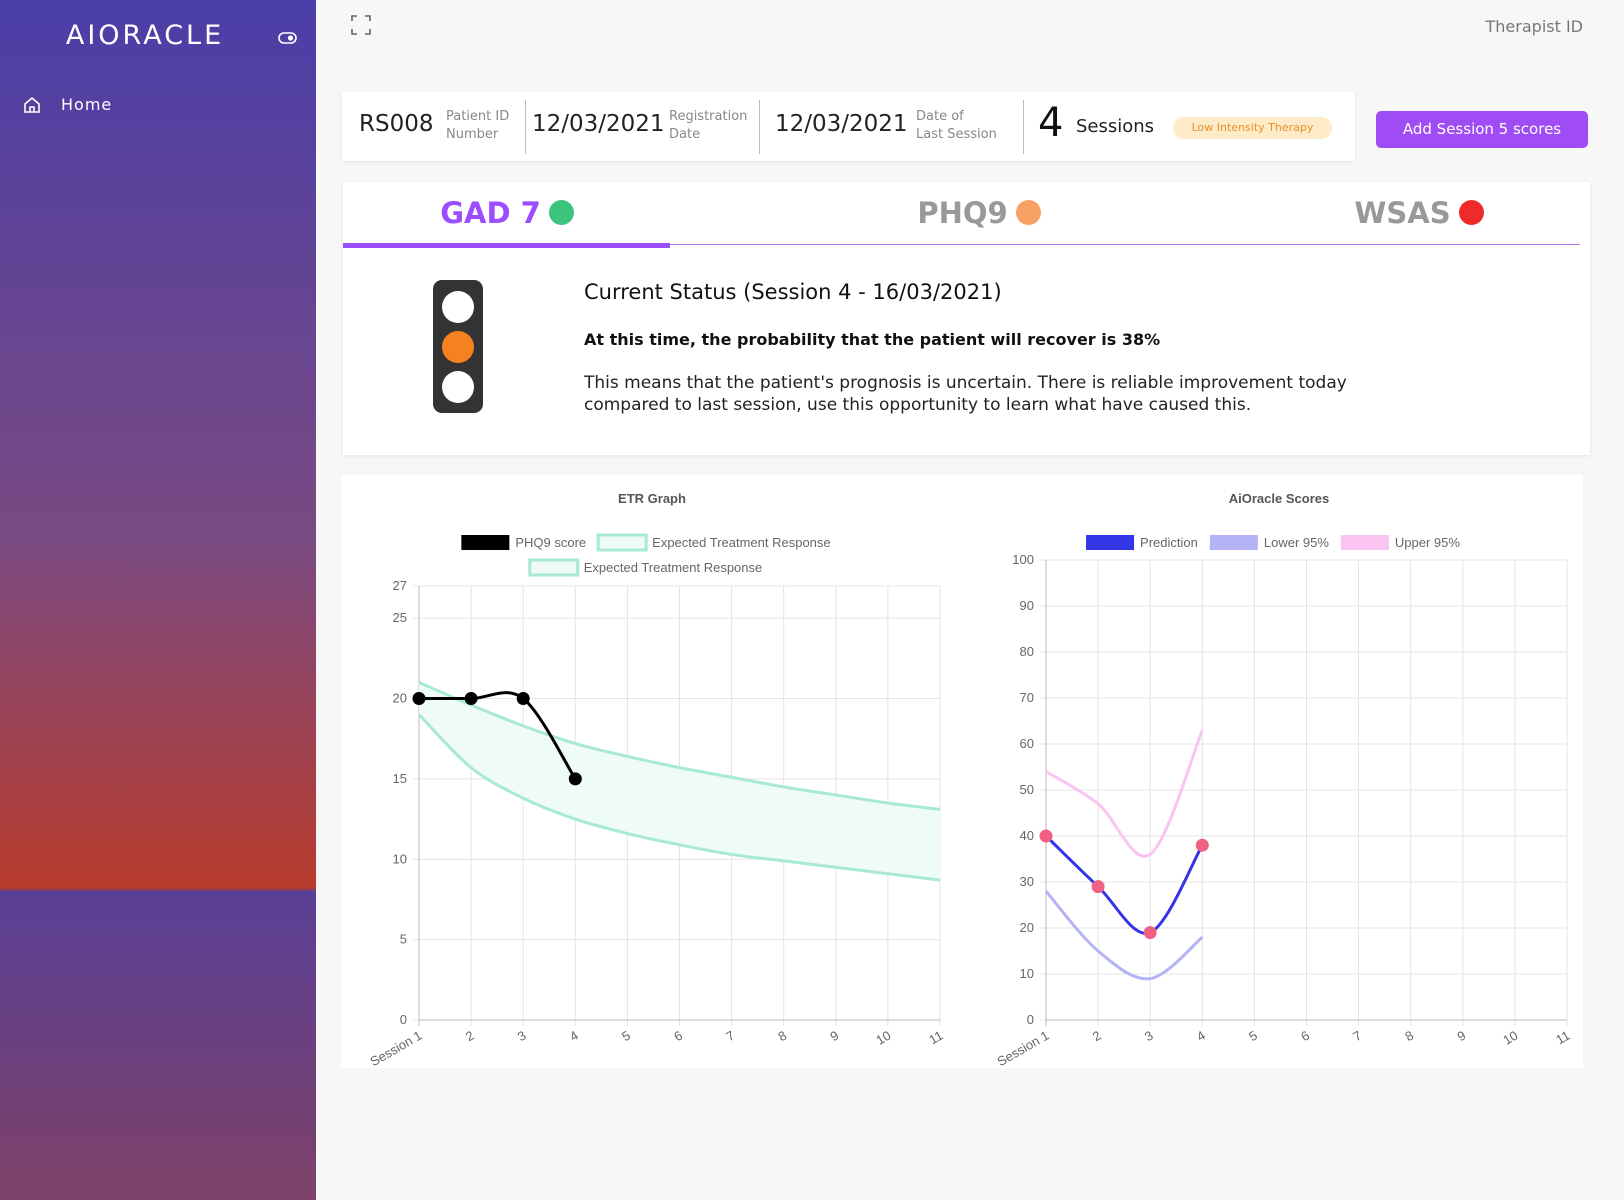  What do you see at coordinates (1482, 129) in the screenshot?
I see `add-session-button: Add Session 5 scores` at bounding box center [1482, 129].